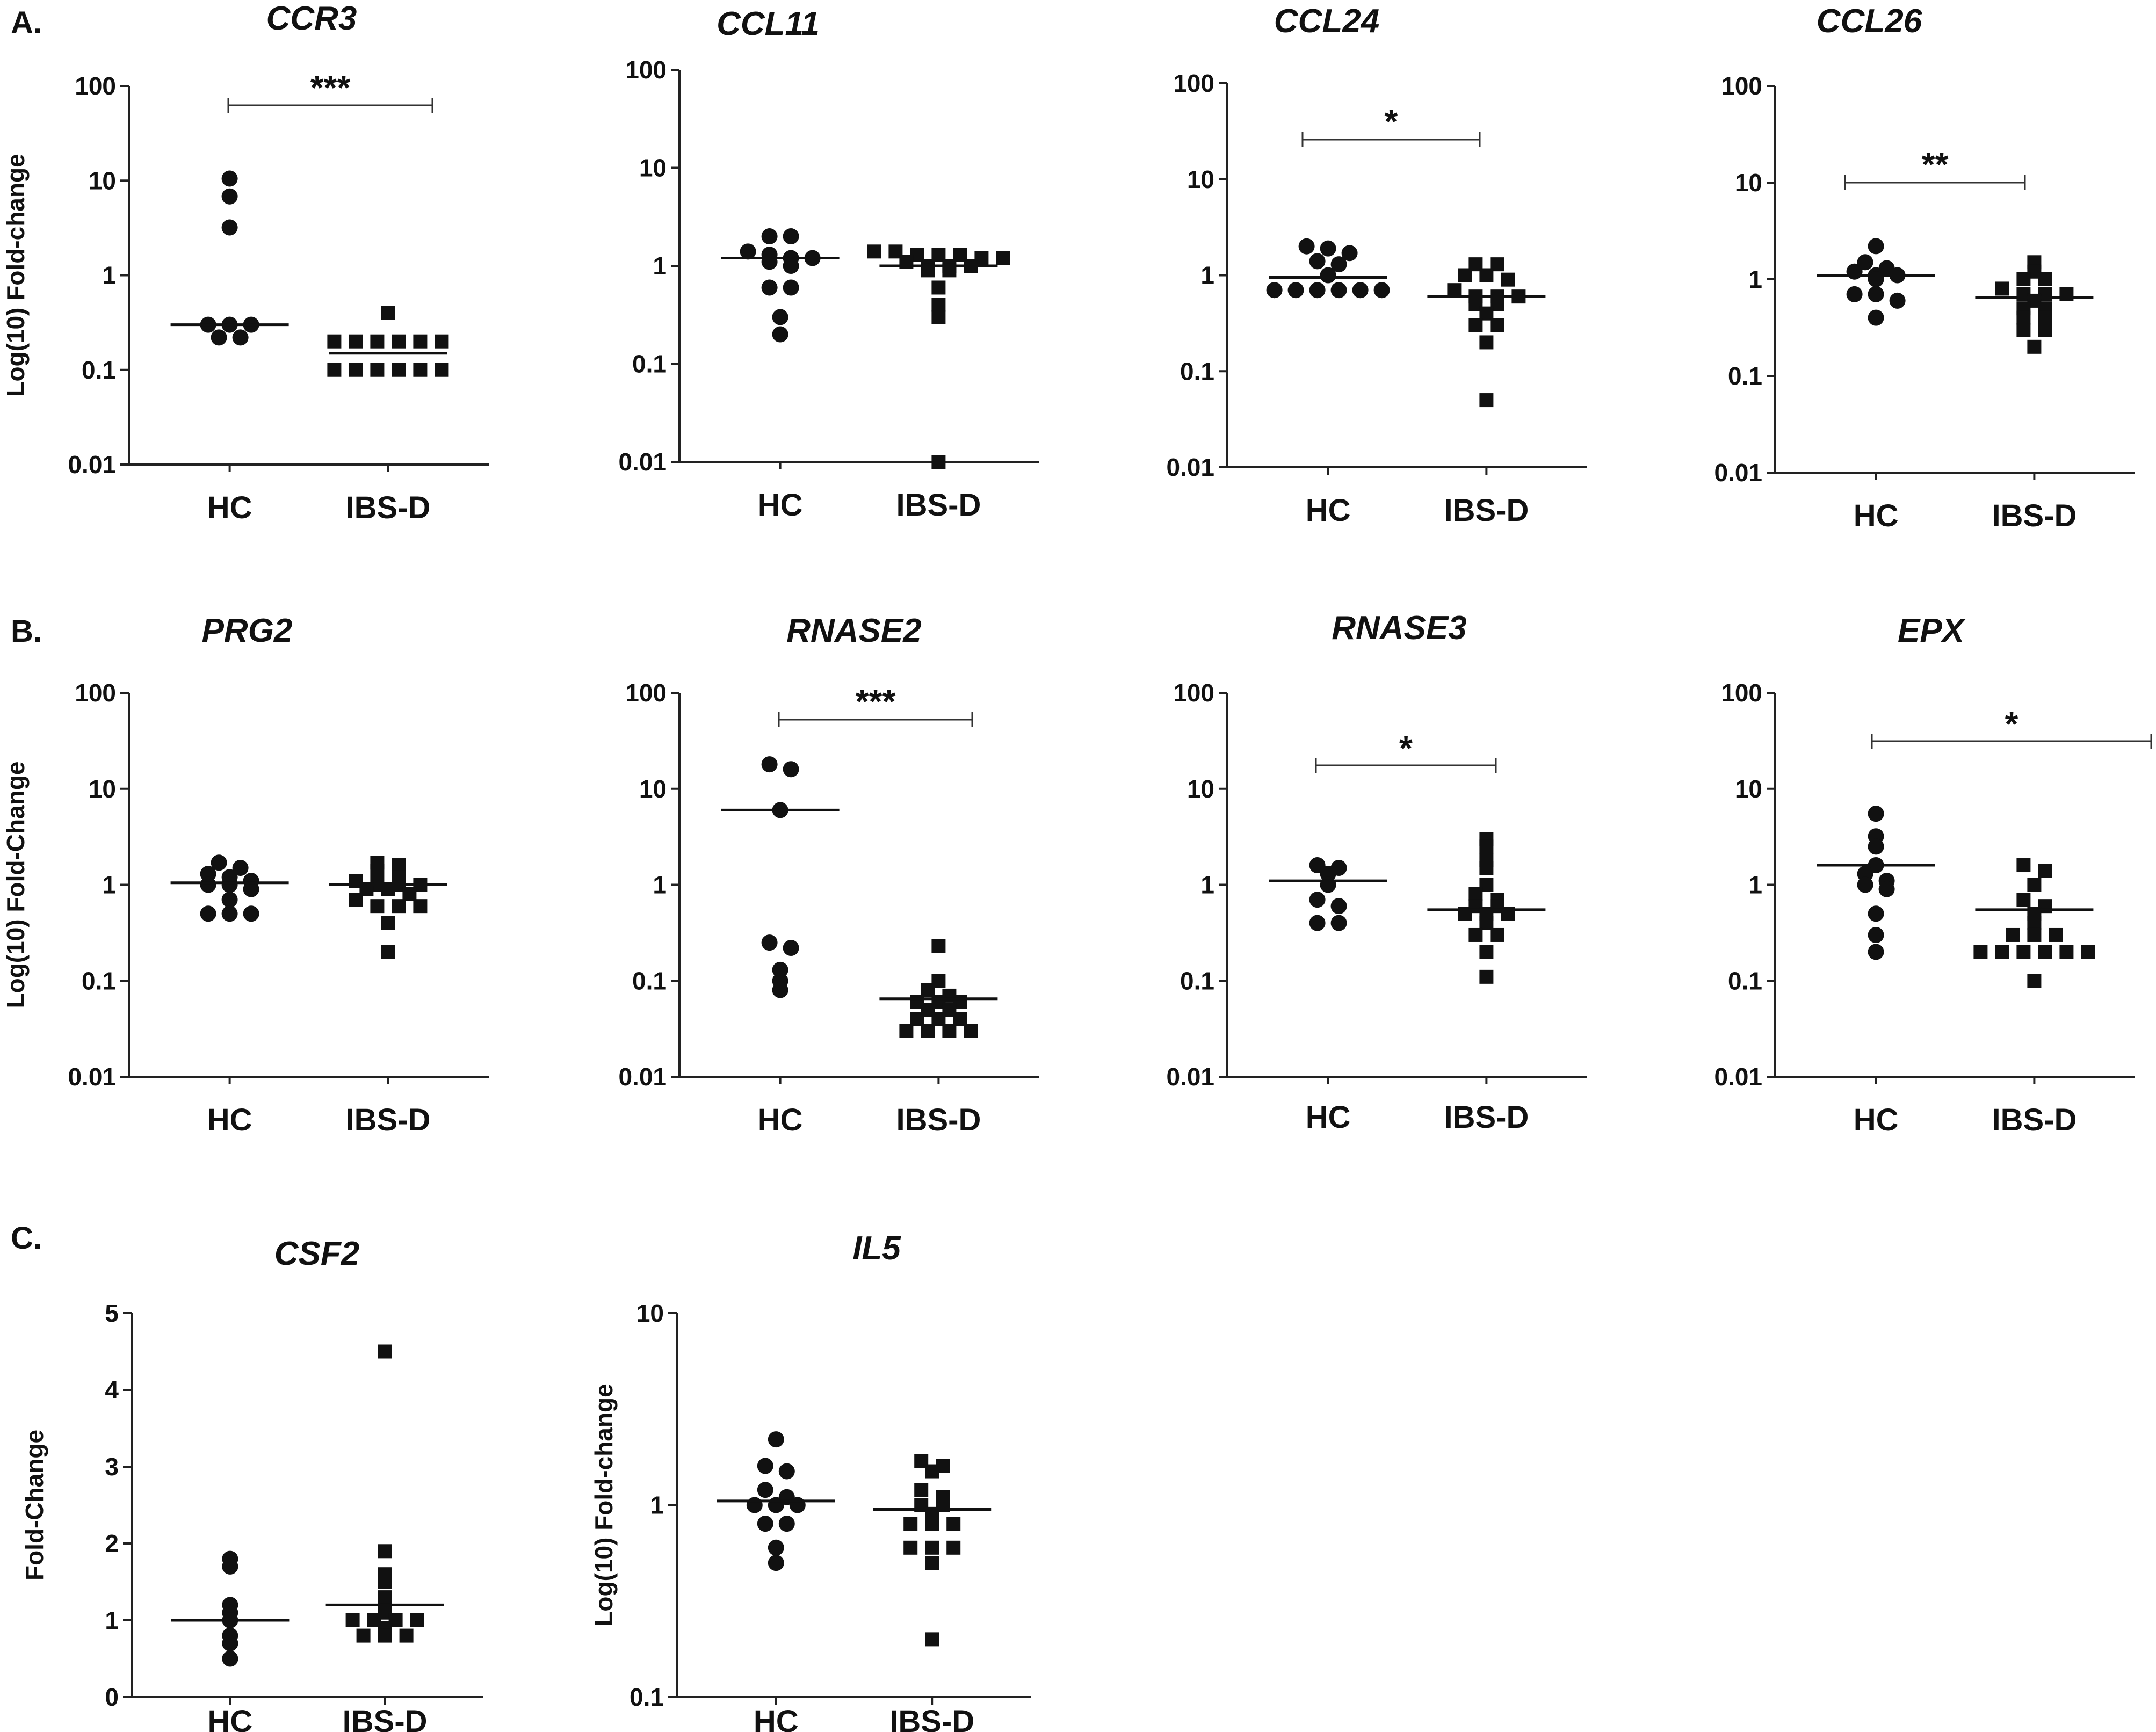 This screenshot has height=1732, width=2156. What do you see at coordinates (112, 1313) in the screenshot?
I see `y-tick-label: 5` at bounding box center [112, 1313].